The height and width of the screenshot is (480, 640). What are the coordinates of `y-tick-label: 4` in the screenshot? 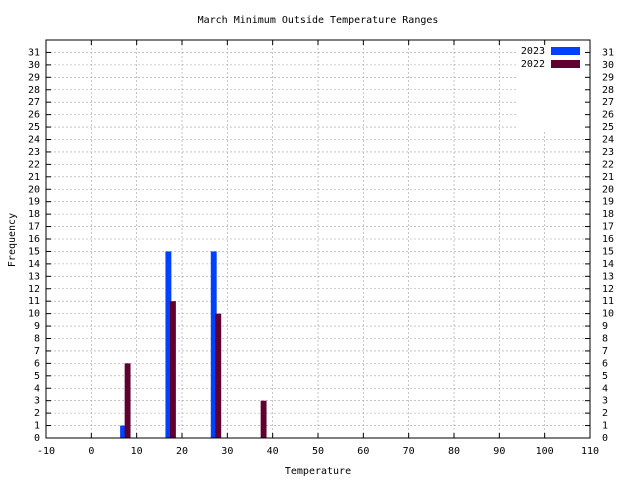 It's located at (37, 388).